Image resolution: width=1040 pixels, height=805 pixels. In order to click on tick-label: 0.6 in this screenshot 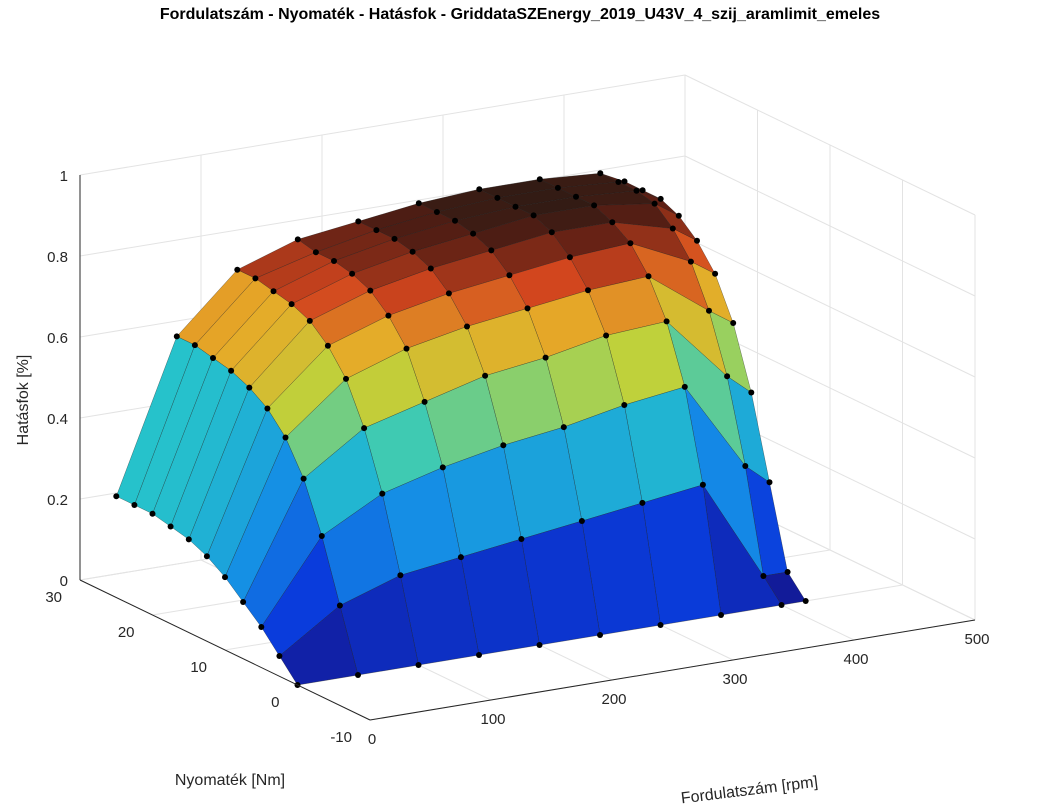, I will do `click(57, 338)`.